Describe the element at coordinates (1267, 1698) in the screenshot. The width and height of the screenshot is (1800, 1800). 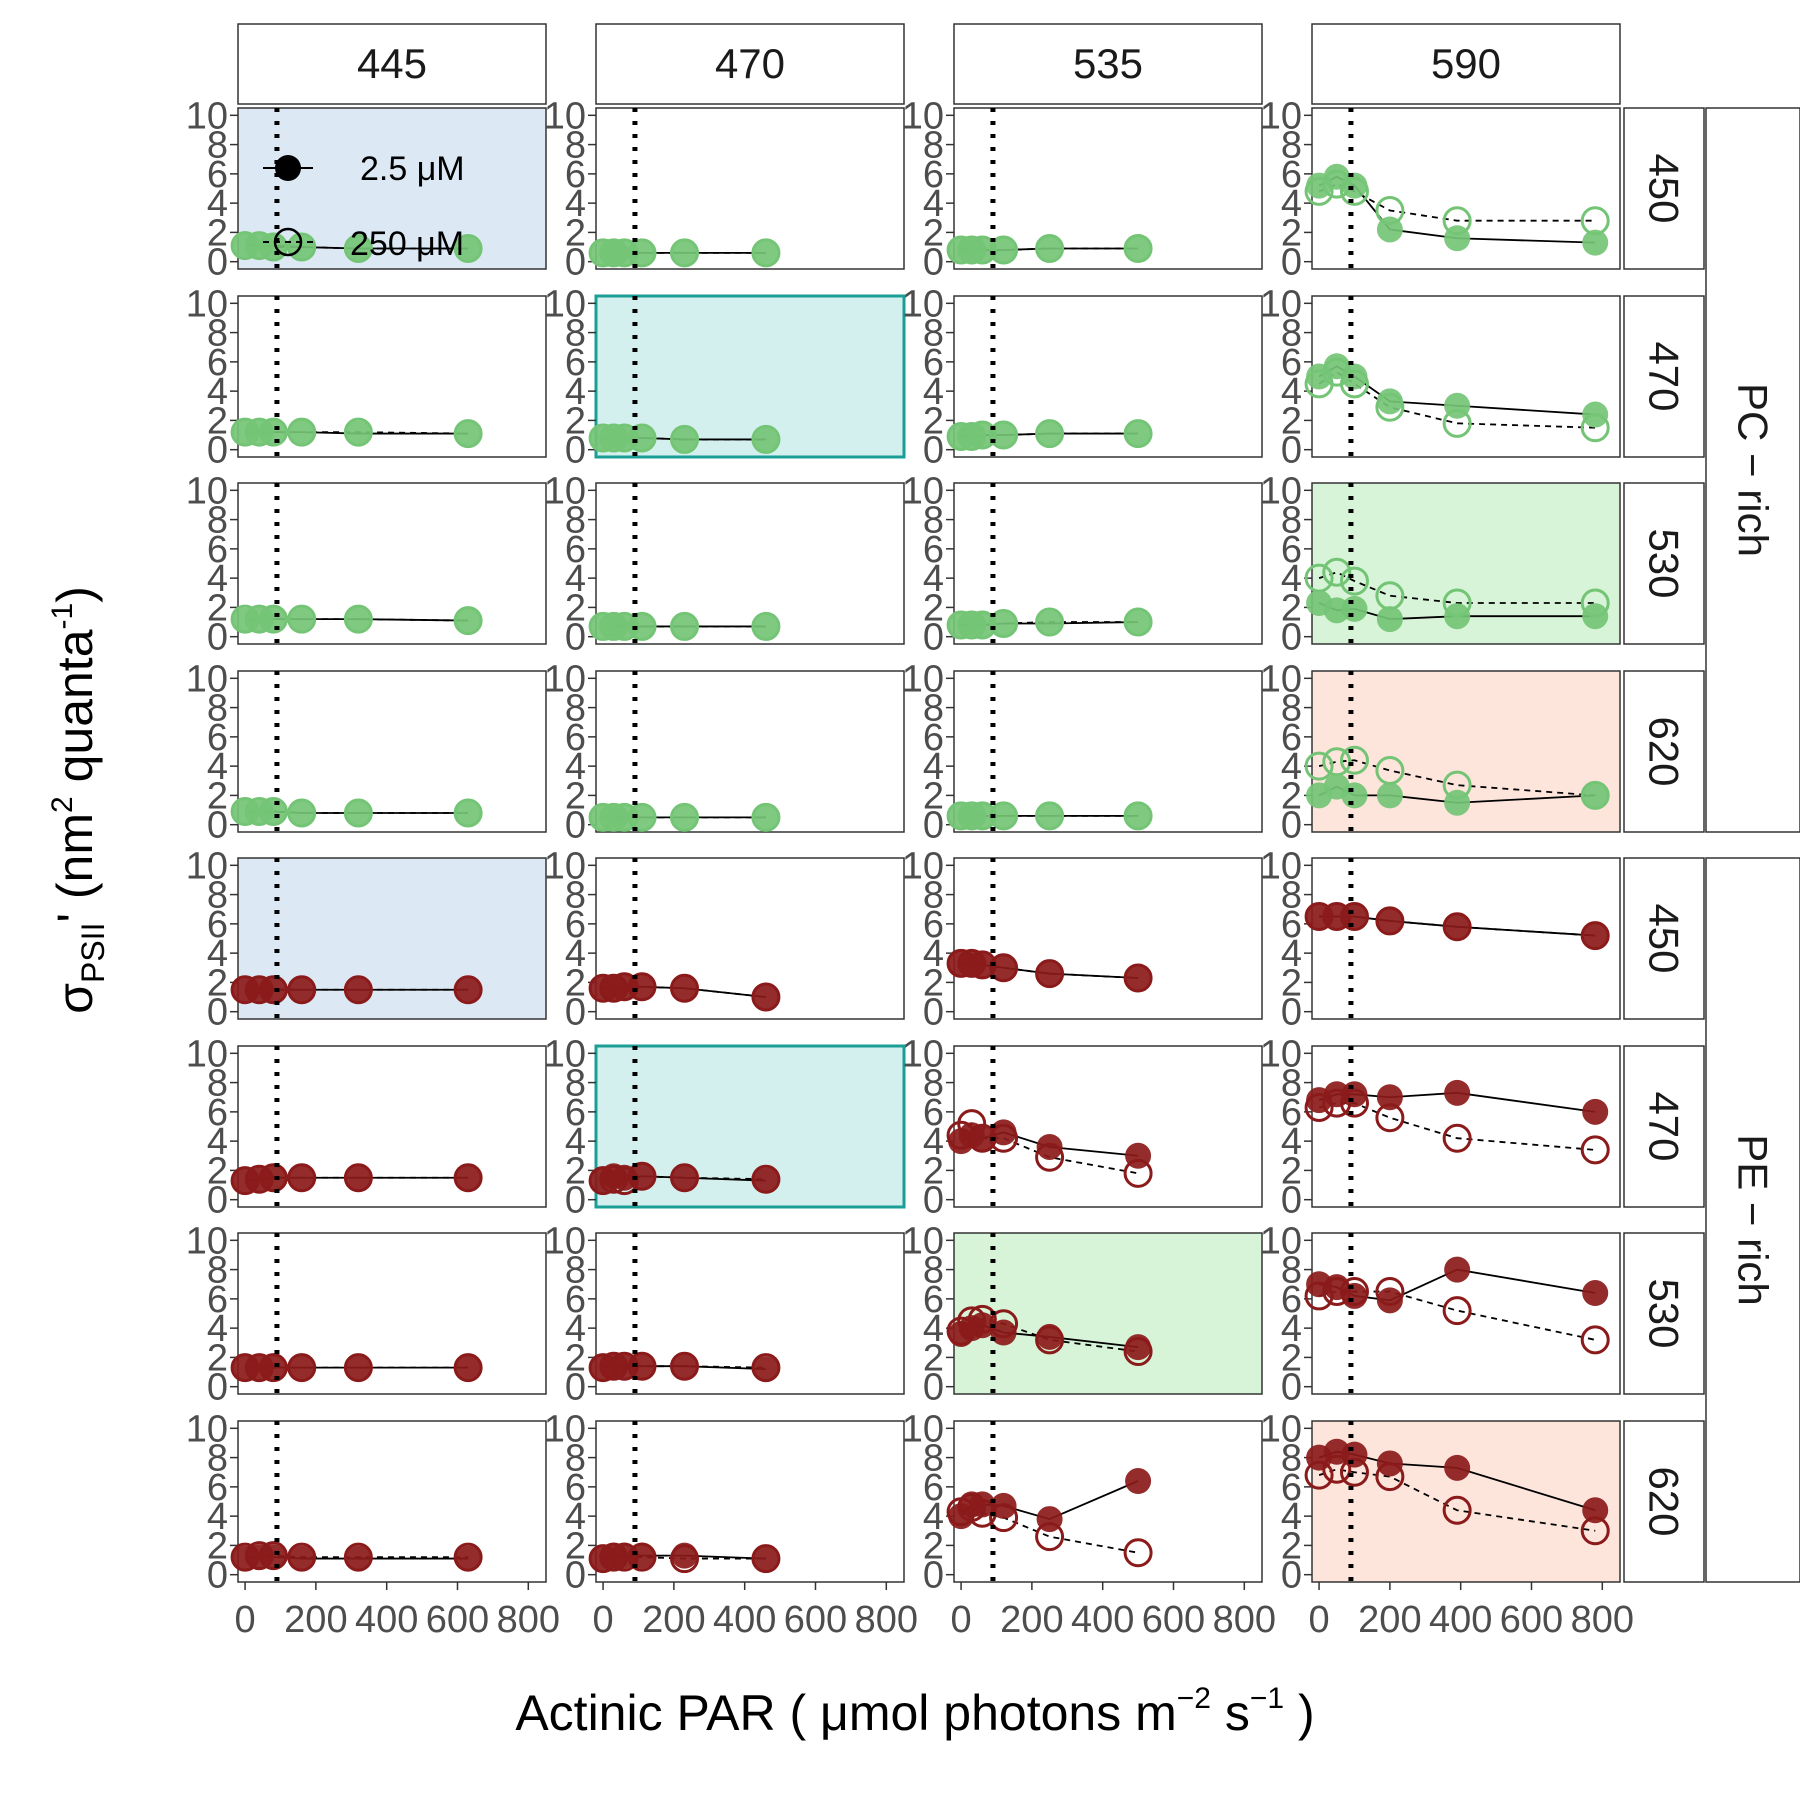
I see `x-title-sup-s: −1` at that location.